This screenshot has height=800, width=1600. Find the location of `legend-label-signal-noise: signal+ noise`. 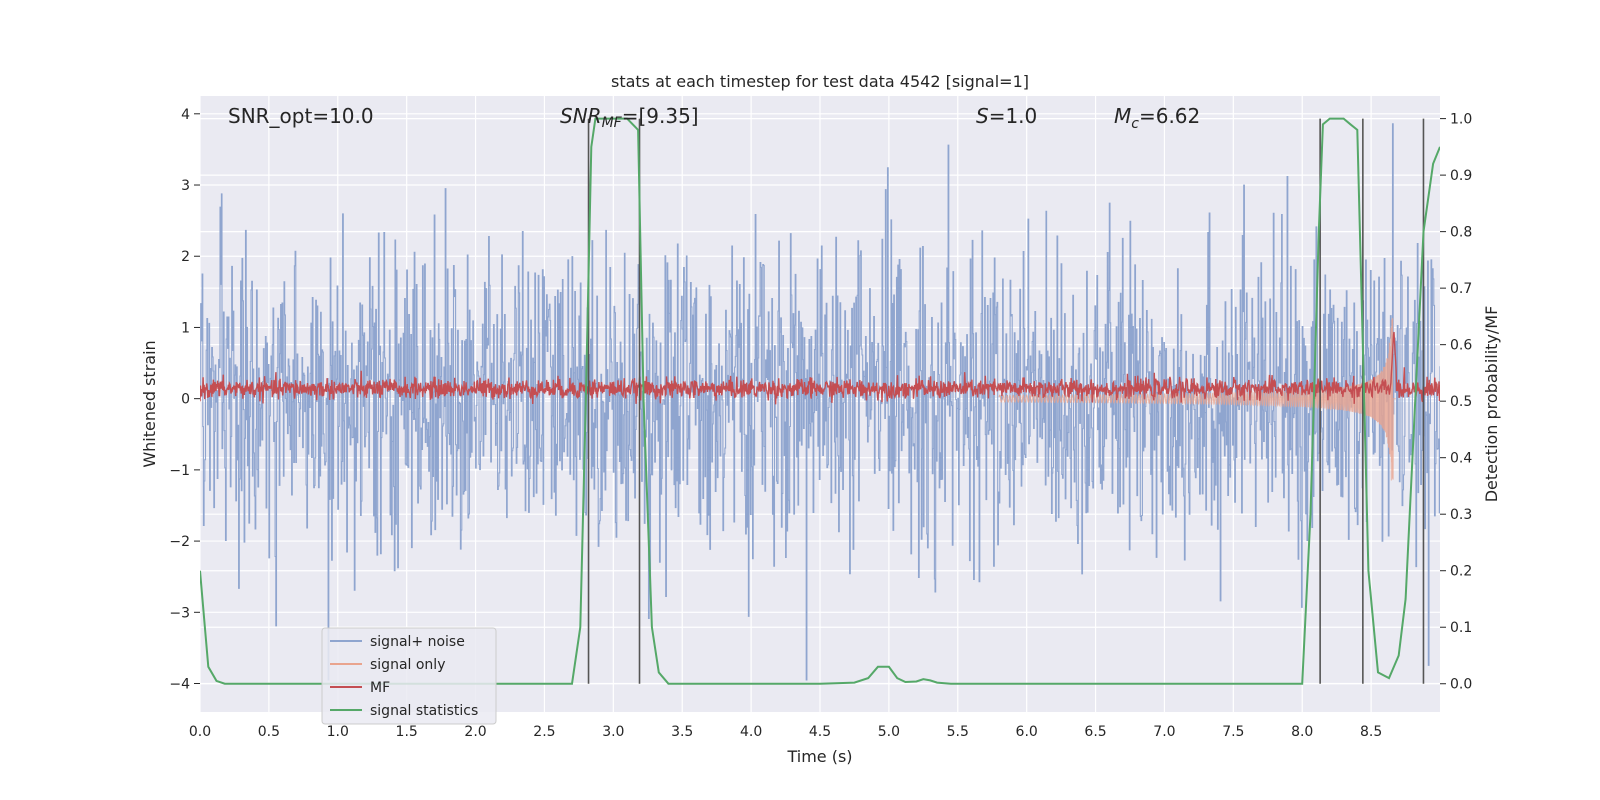

legend-label-signal-noise: signal+ noise is located at coordinates (417, 642).